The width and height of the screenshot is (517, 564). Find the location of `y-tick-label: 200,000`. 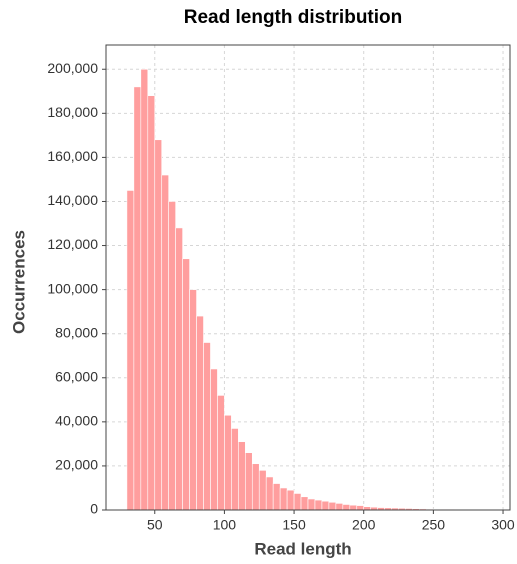

y-tick-label: 200,000 is located at coordinates (72, 68).